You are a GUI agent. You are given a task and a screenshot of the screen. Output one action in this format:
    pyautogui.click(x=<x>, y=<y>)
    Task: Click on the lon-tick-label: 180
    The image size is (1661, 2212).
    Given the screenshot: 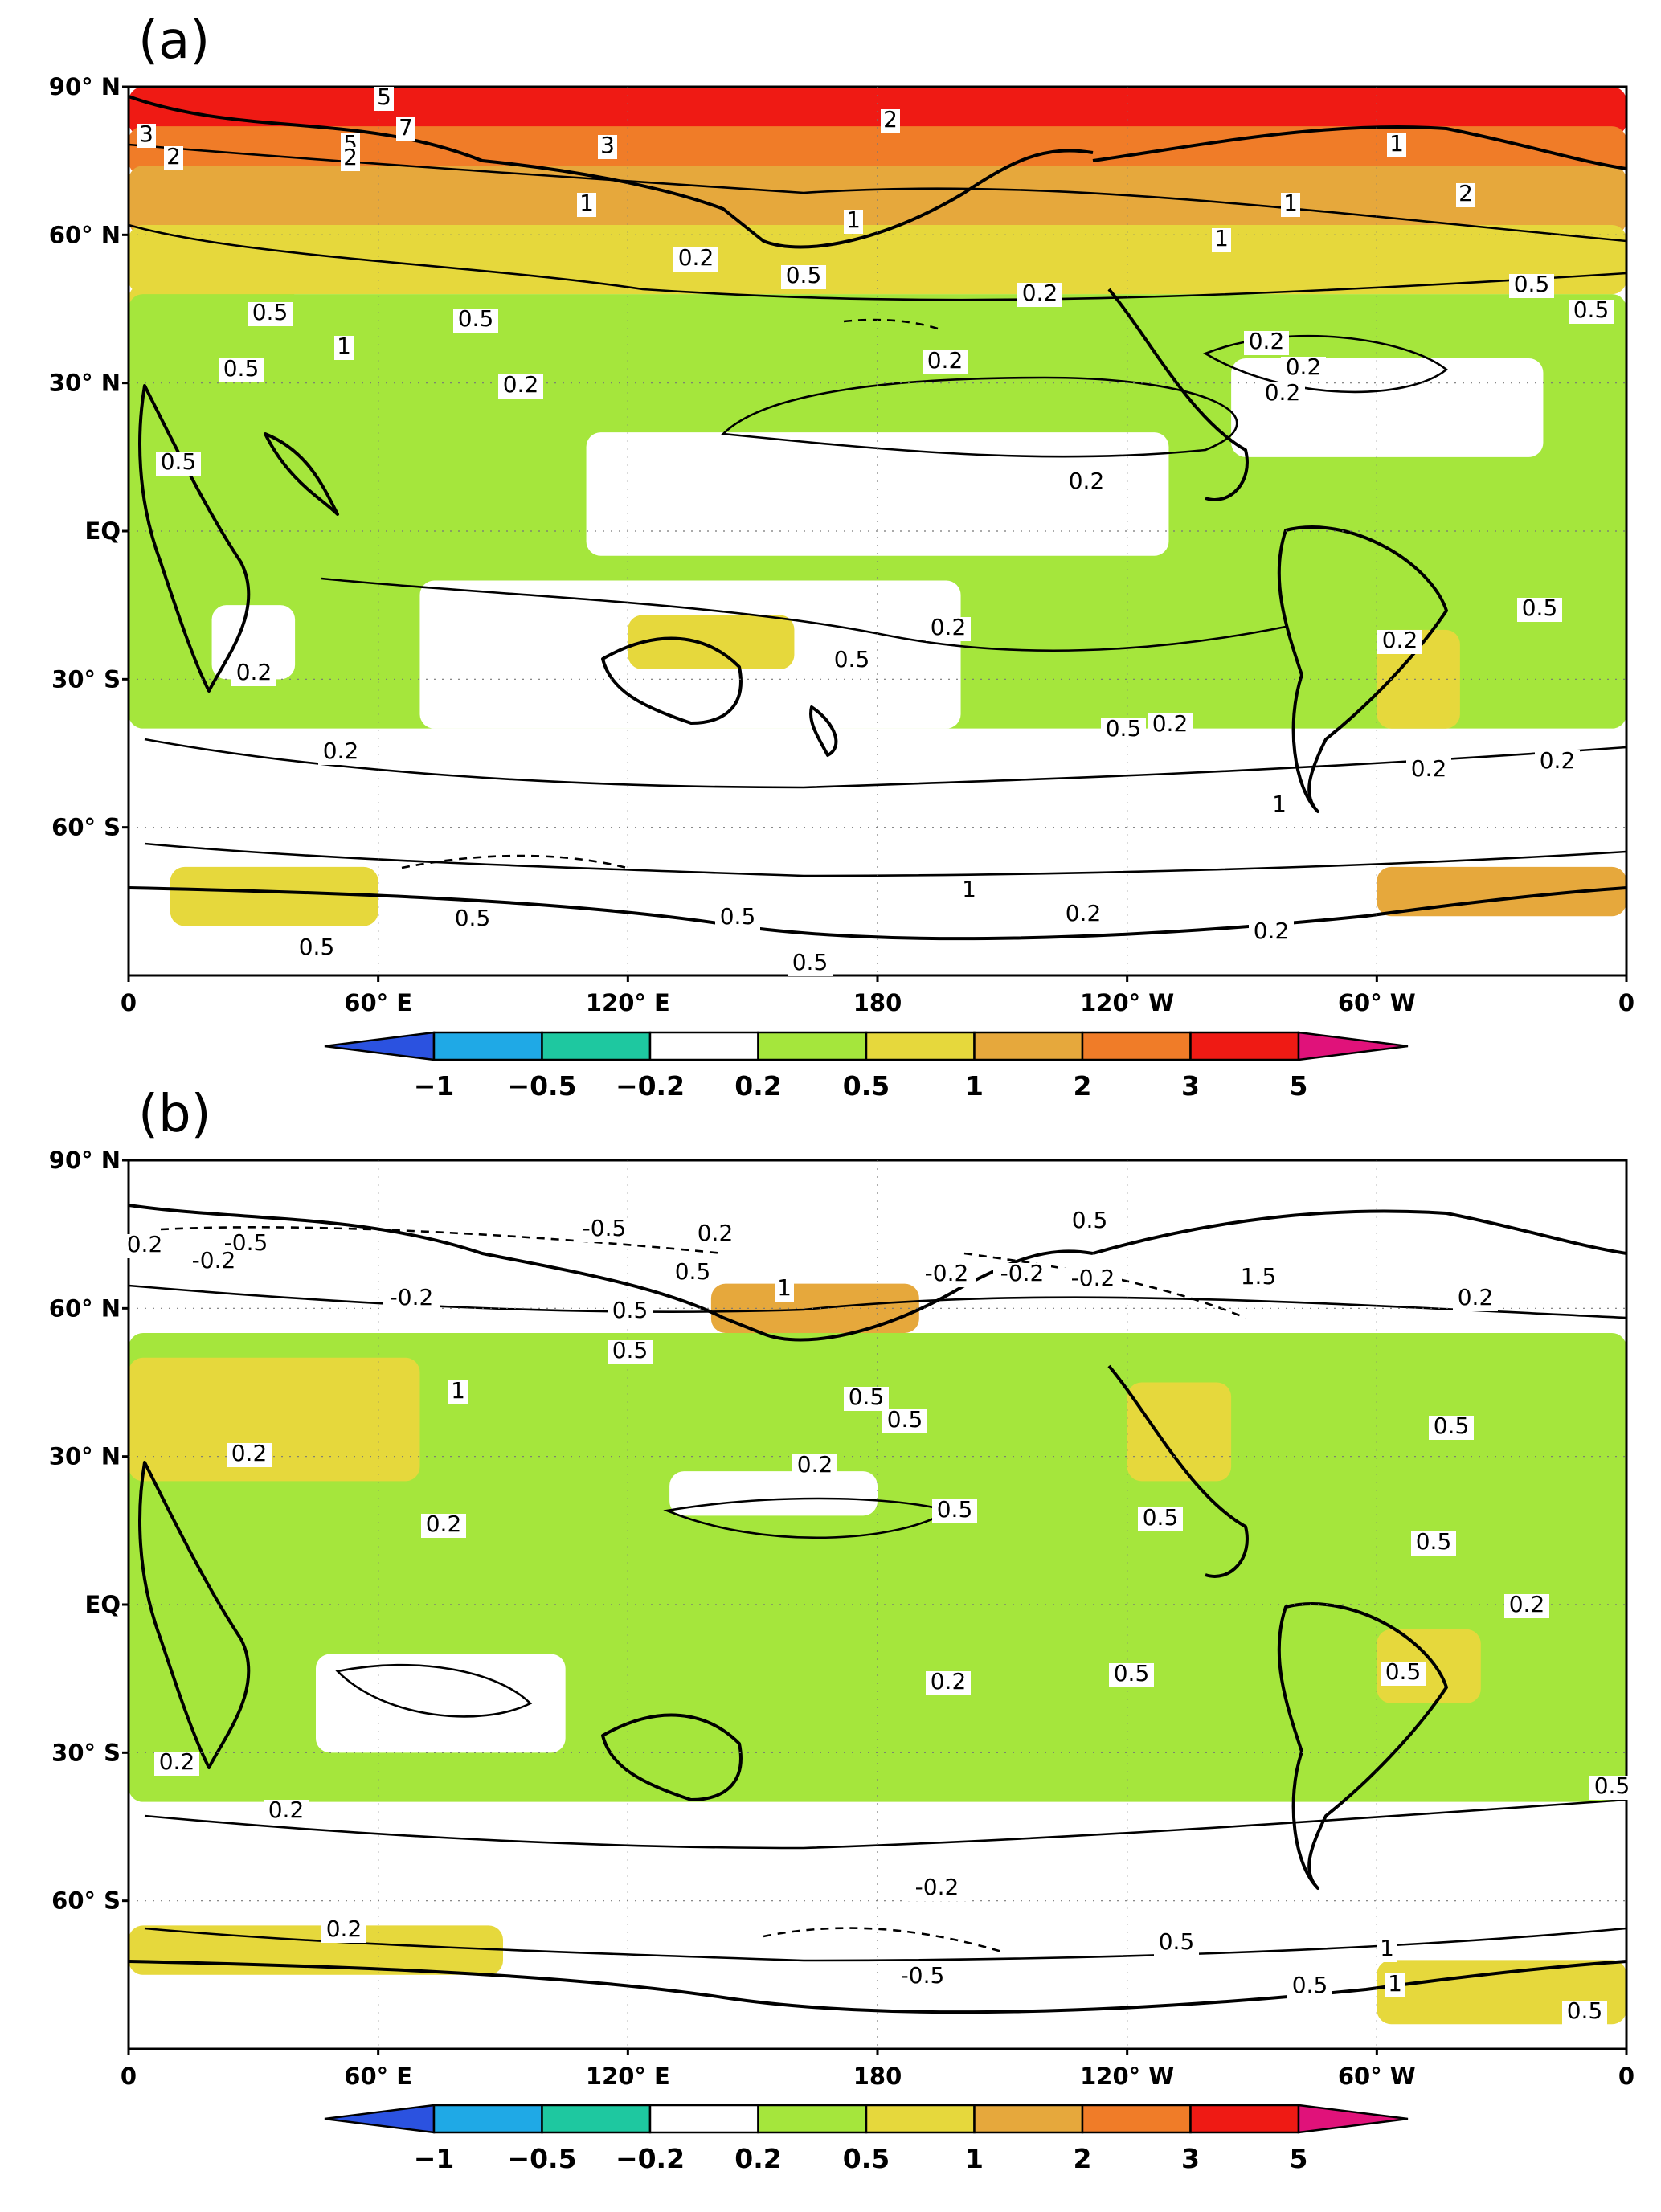 What is the action you would take?
    pyautogui.click(x=877, y=1003)
    